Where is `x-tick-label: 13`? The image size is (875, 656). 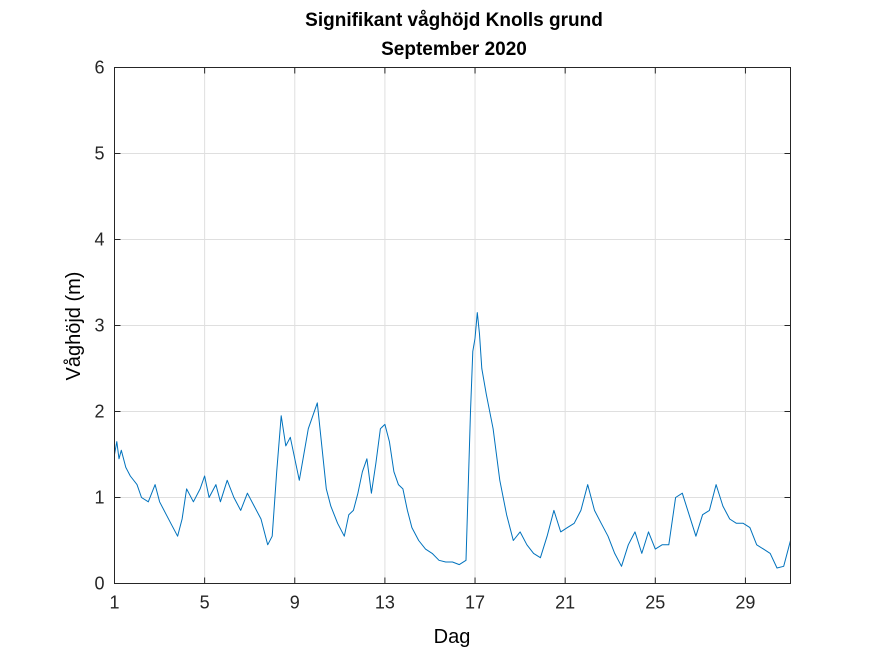 x-tick-label: 13 is located at coordinates (385, 603).